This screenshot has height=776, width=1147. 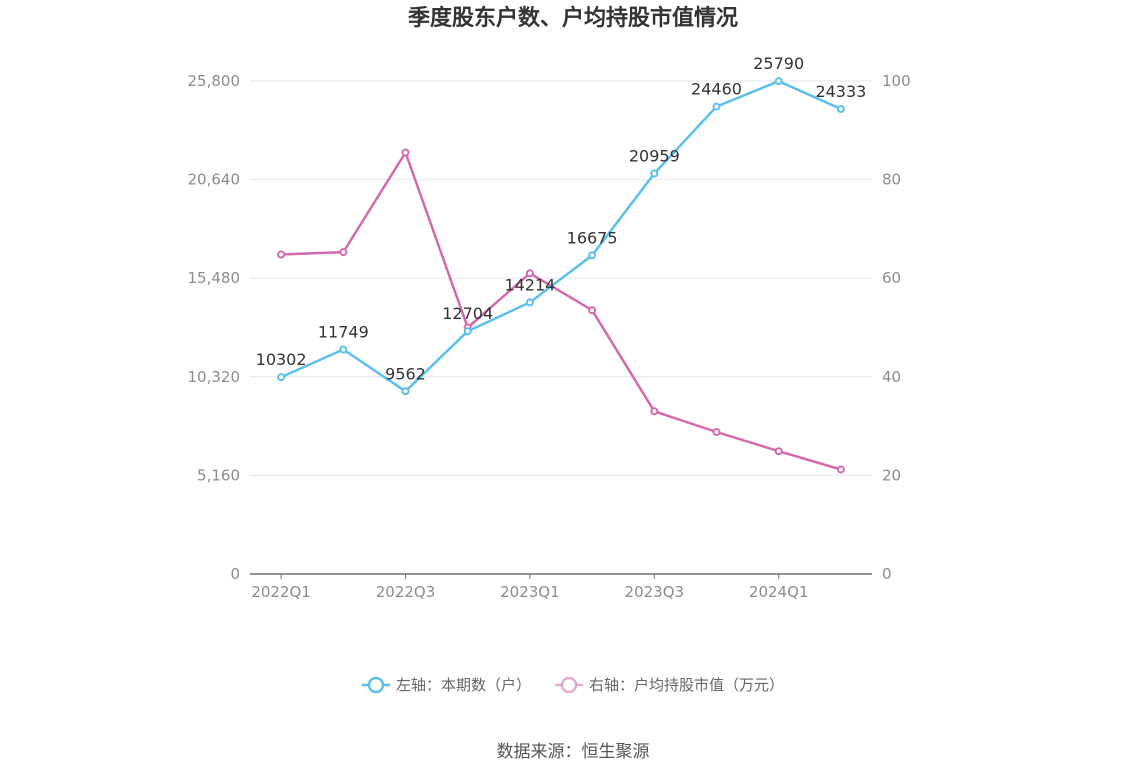 I want to click on right-axis-tick-label: 80, so click(x=891, y=180).